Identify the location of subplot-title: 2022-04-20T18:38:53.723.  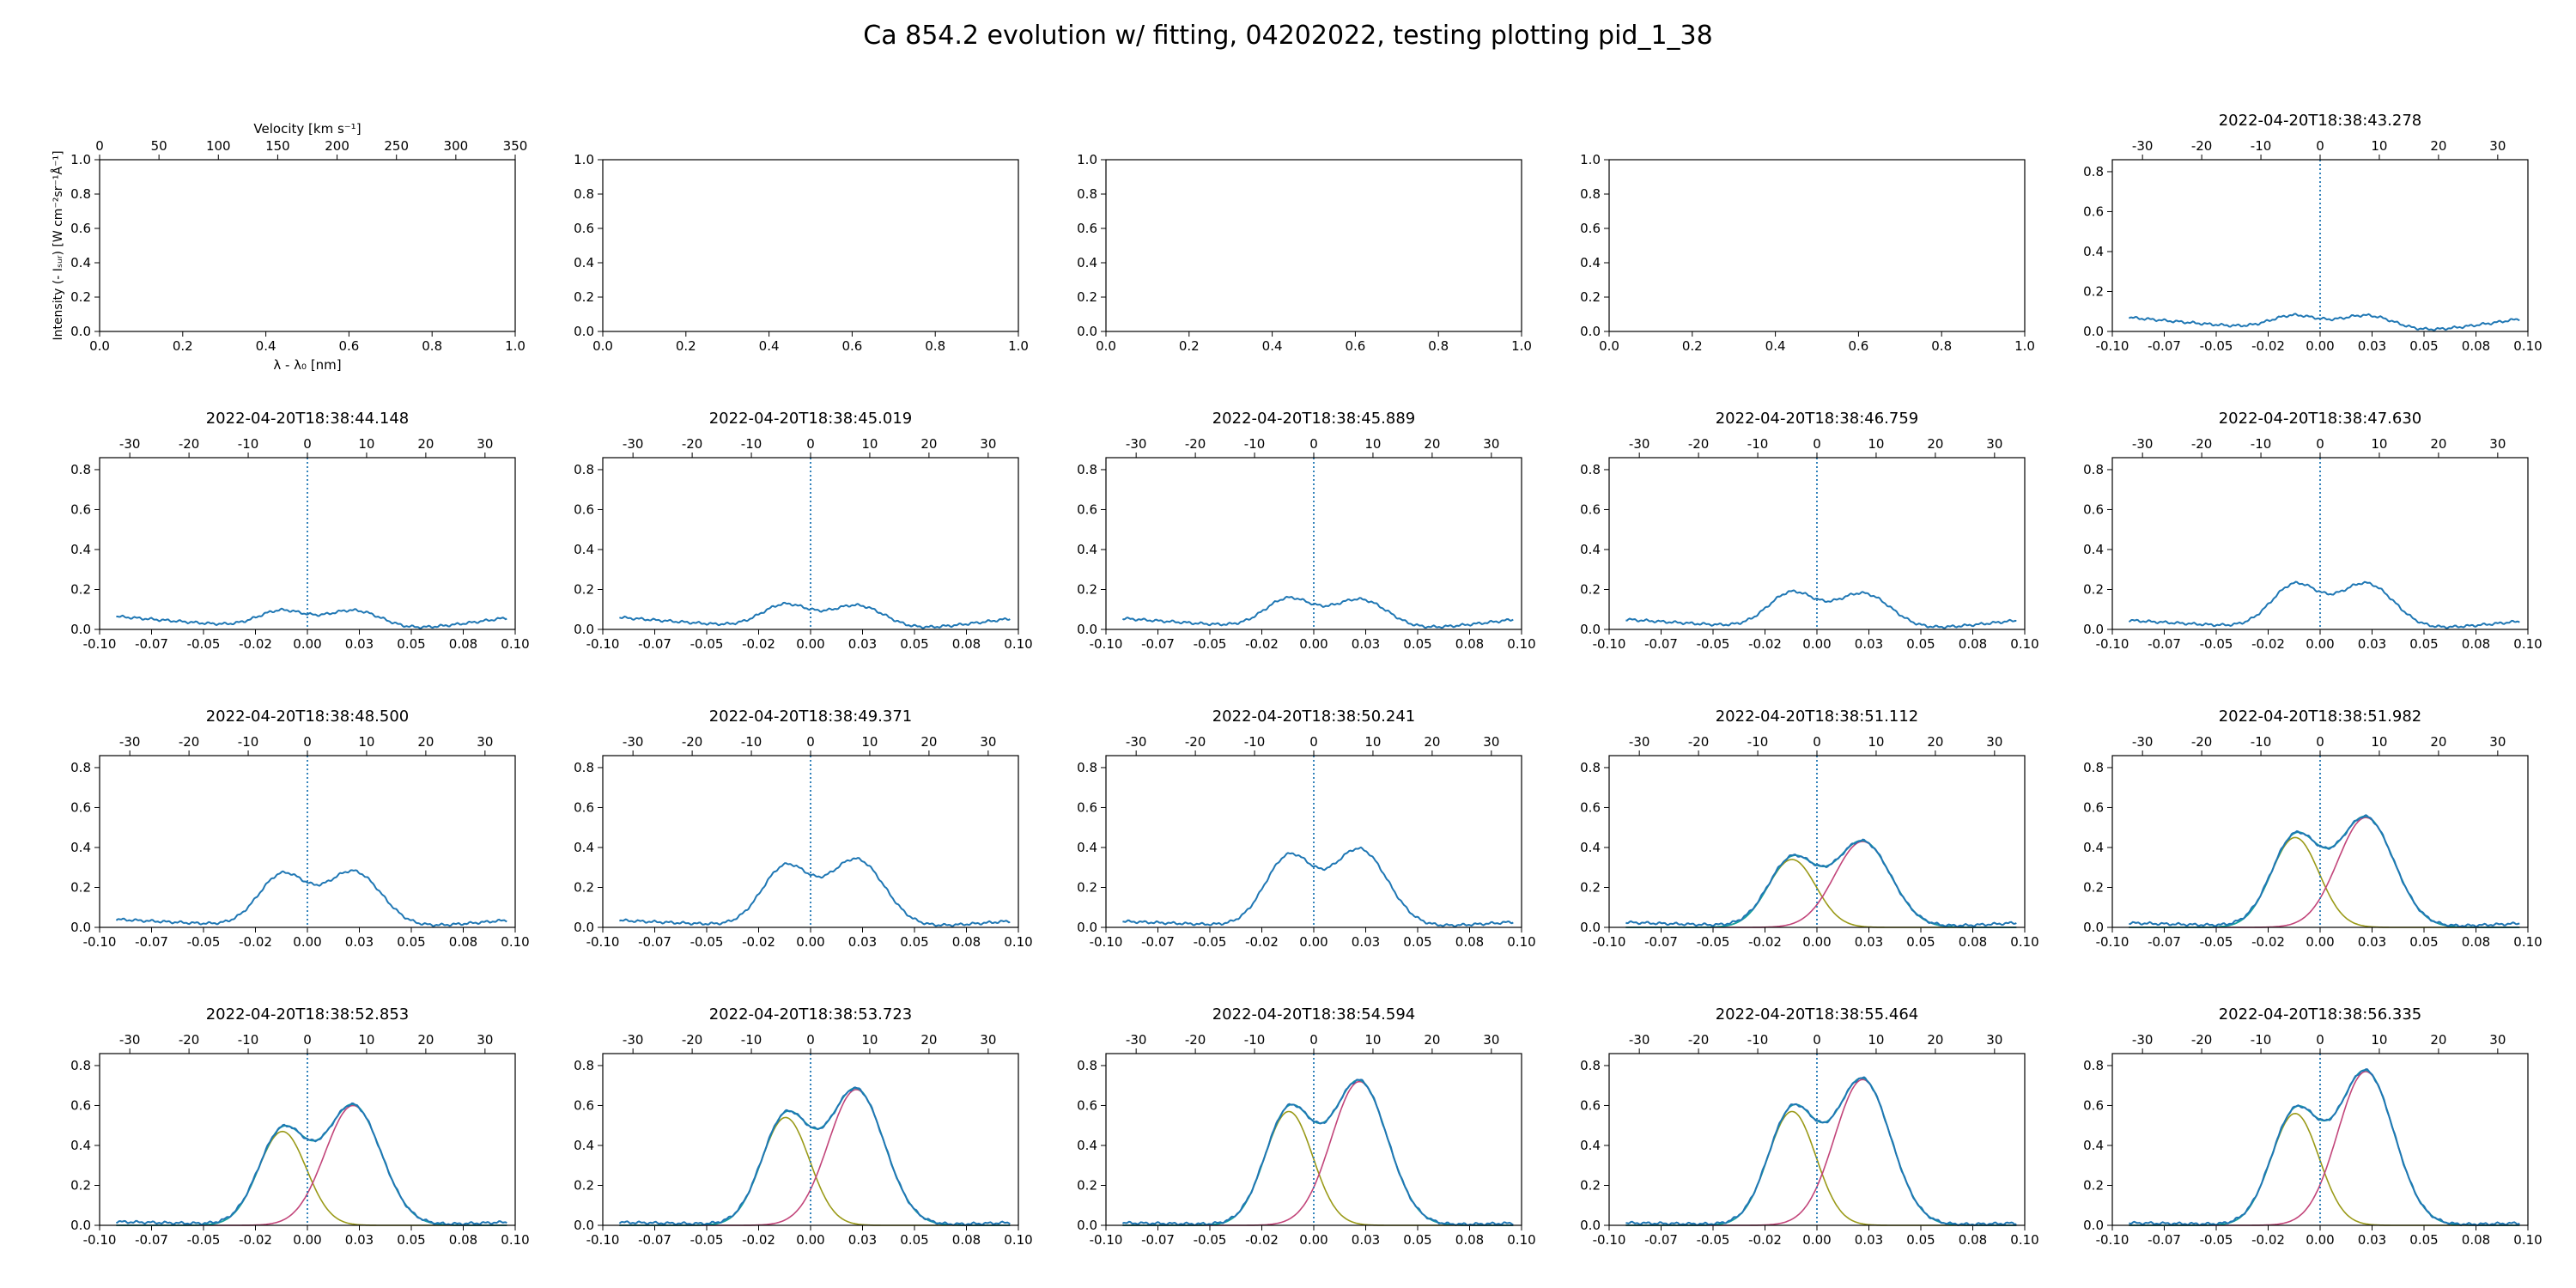
(811, 1014).